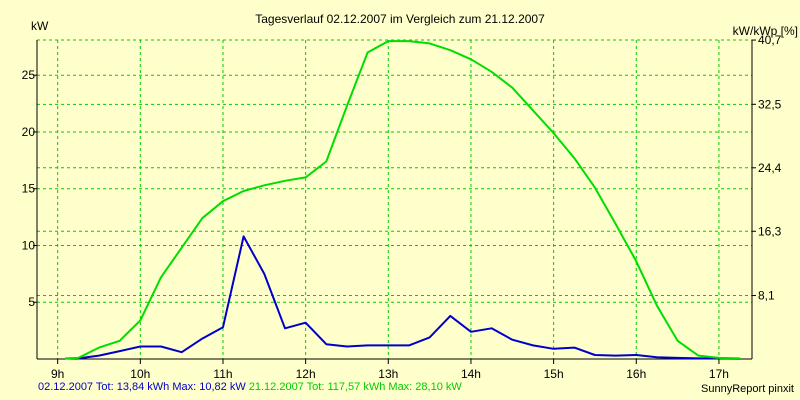 The image size is (800, 400). Describe the element at coordinates (770, 40) in the screenshot. I see `y2-tick-label: 40,7` at that location.